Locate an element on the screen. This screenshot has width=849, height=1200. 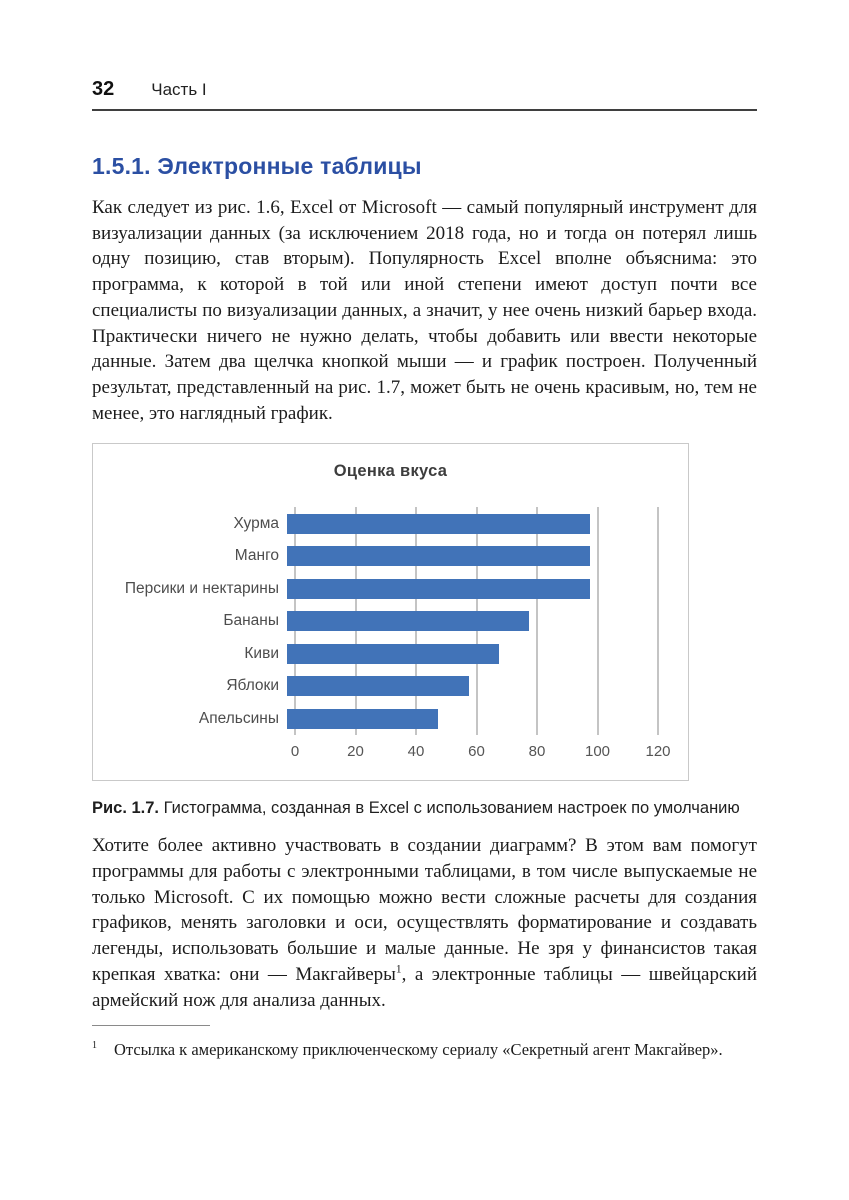
chart-x-axis: 0 20 40 60 80 100 120 is located at coordinates (481, 754).